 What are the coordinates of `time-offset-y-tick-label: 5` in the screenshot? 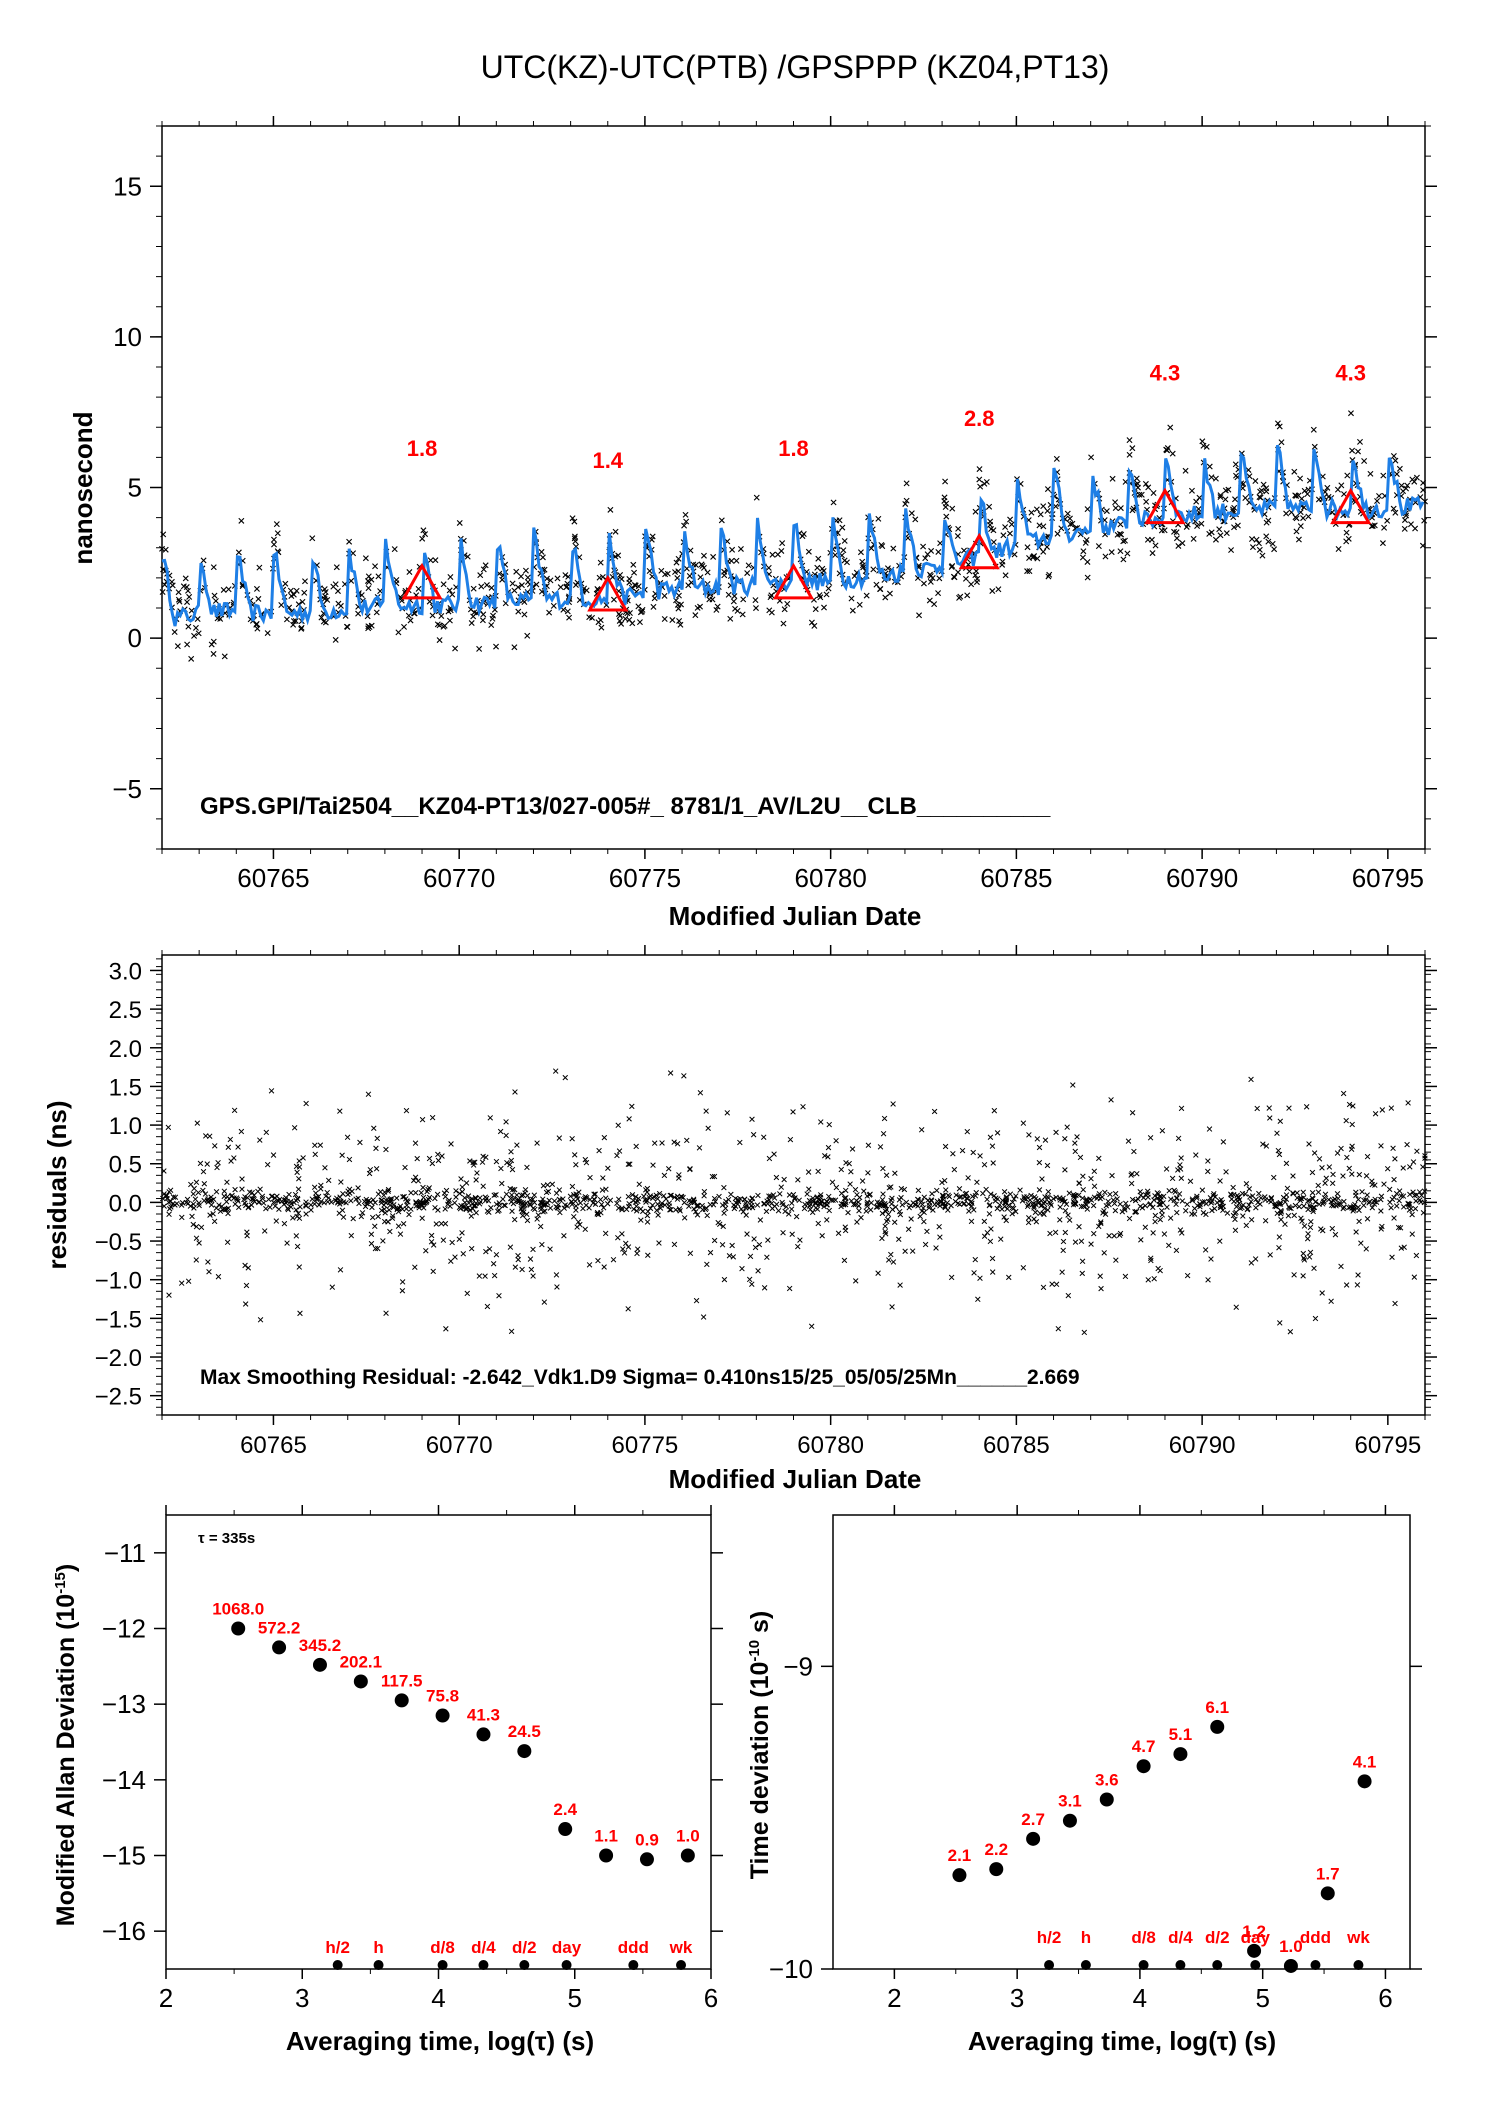 It's located at (135, 488).